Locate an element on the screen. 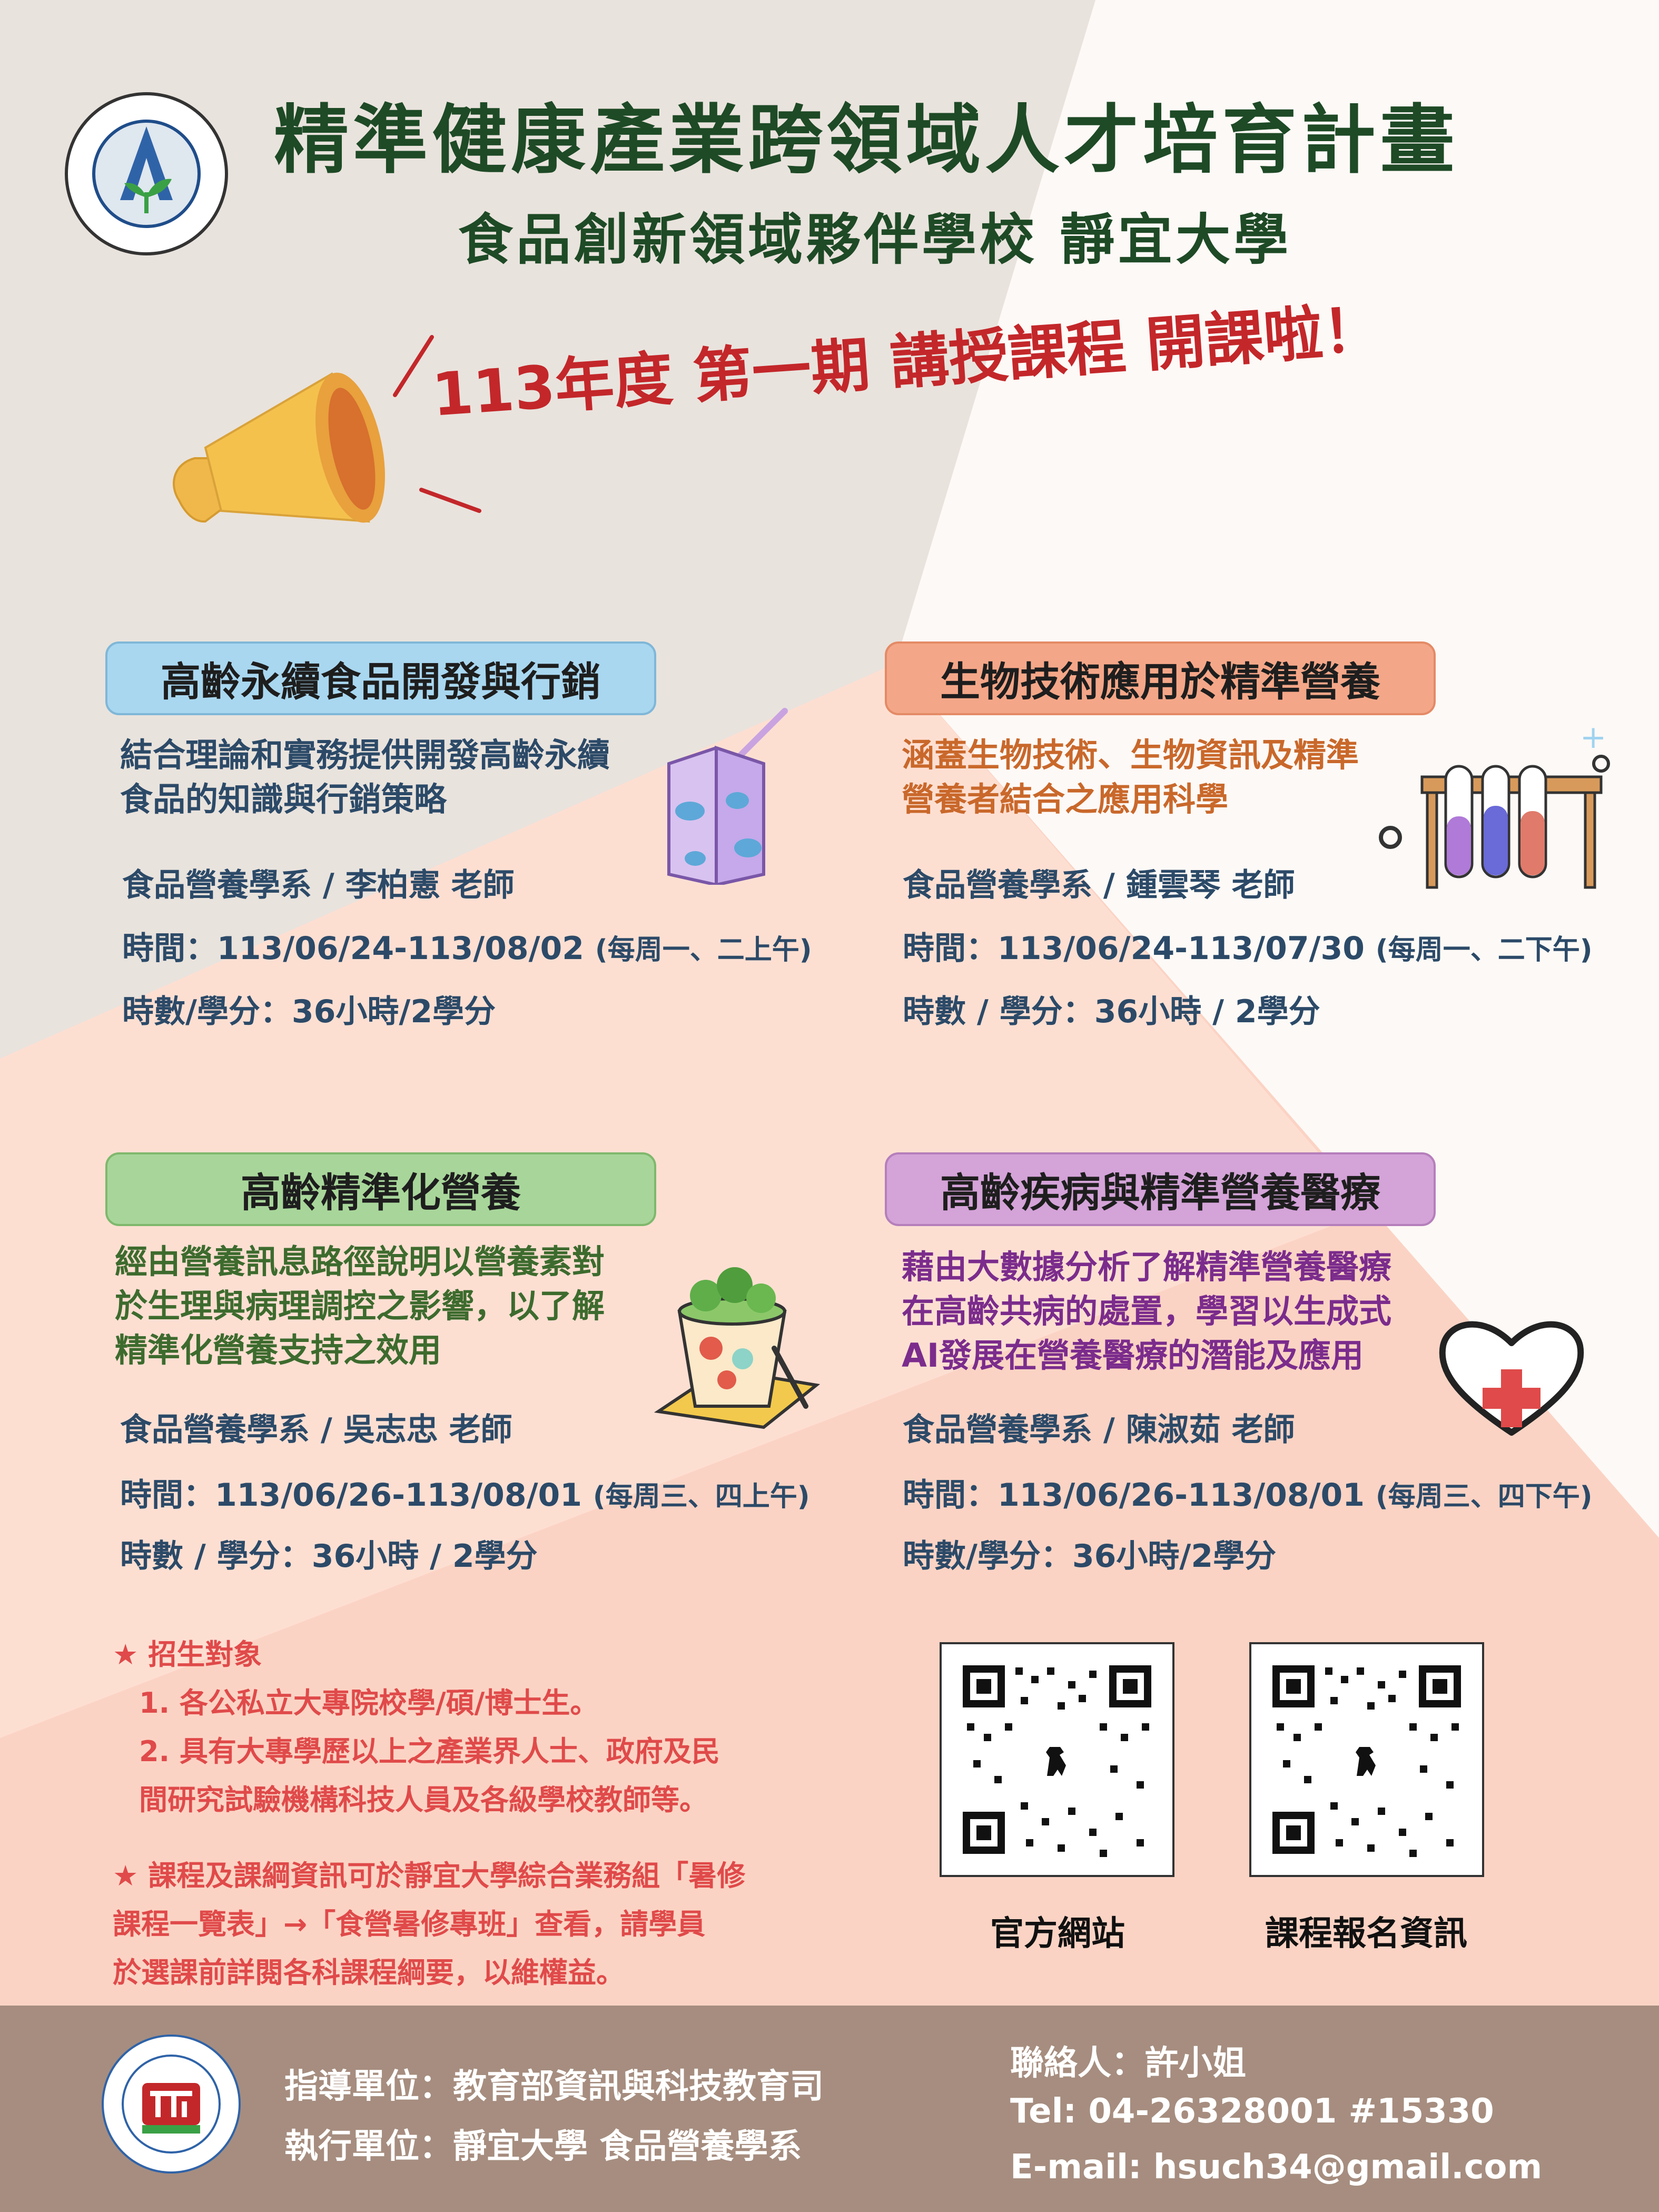 This screenshot has height=2212, width=1659. page-title: 精準健康產業跨領域人才培育計畫 is located at coordinates (866, 140).